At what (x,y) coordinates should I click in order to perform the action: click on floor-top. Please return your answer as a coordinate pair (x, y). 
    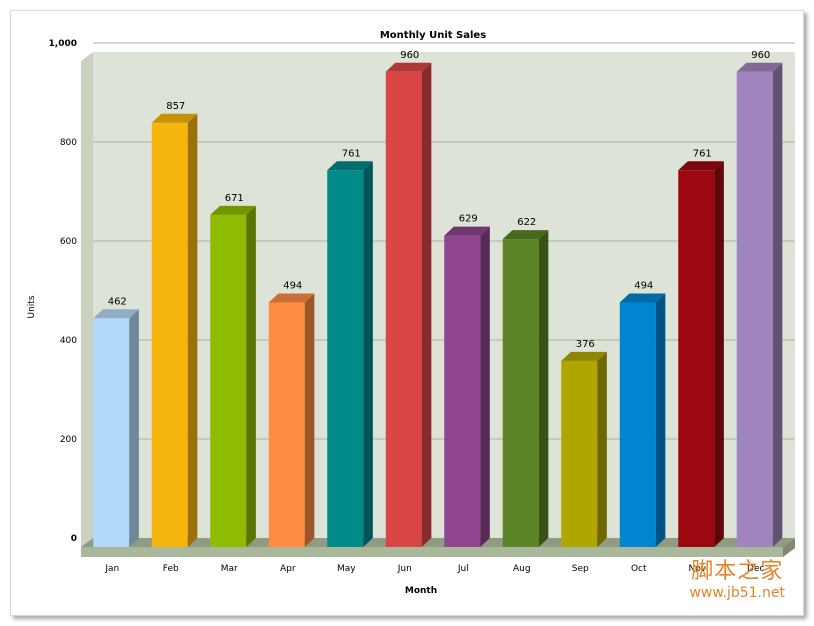
    Looking at the image, I should click on (438, 542).